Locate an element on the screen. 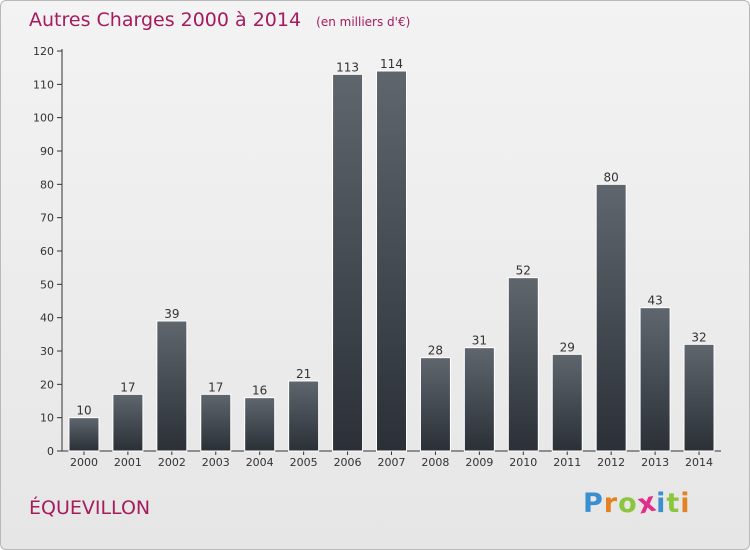 Image resolution: width=750 pixels, height=550 pixels. x-tick-label: 2009 is located at coordinates (479, 462).